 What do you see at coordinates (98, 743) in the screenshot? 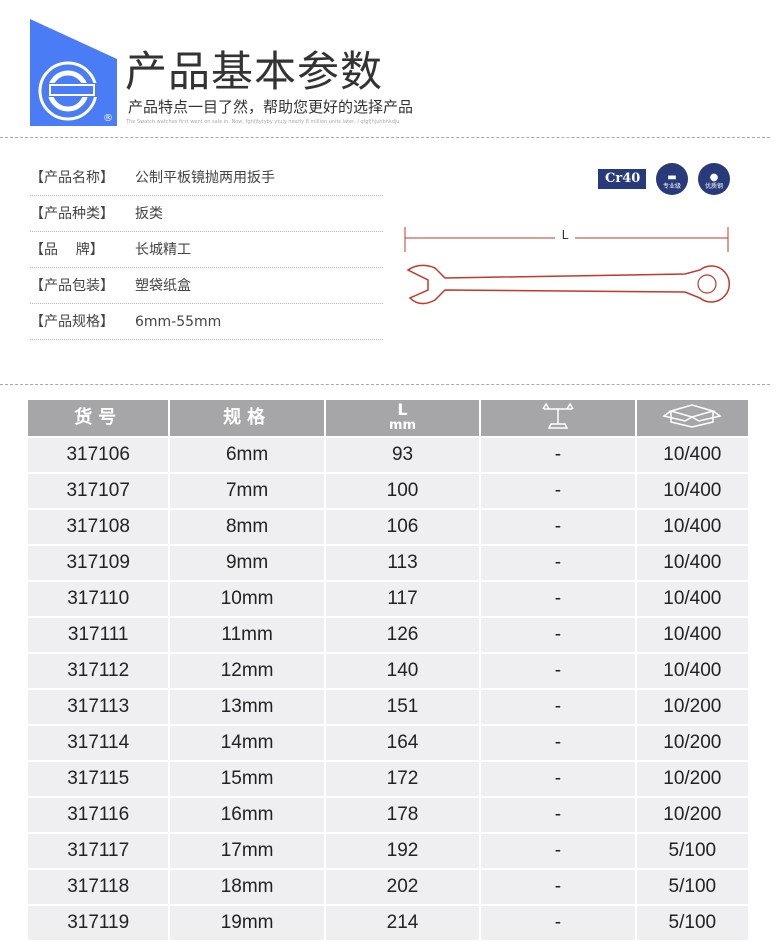
I see `cell-part-number: 317114` at bounding box center [98, 743].